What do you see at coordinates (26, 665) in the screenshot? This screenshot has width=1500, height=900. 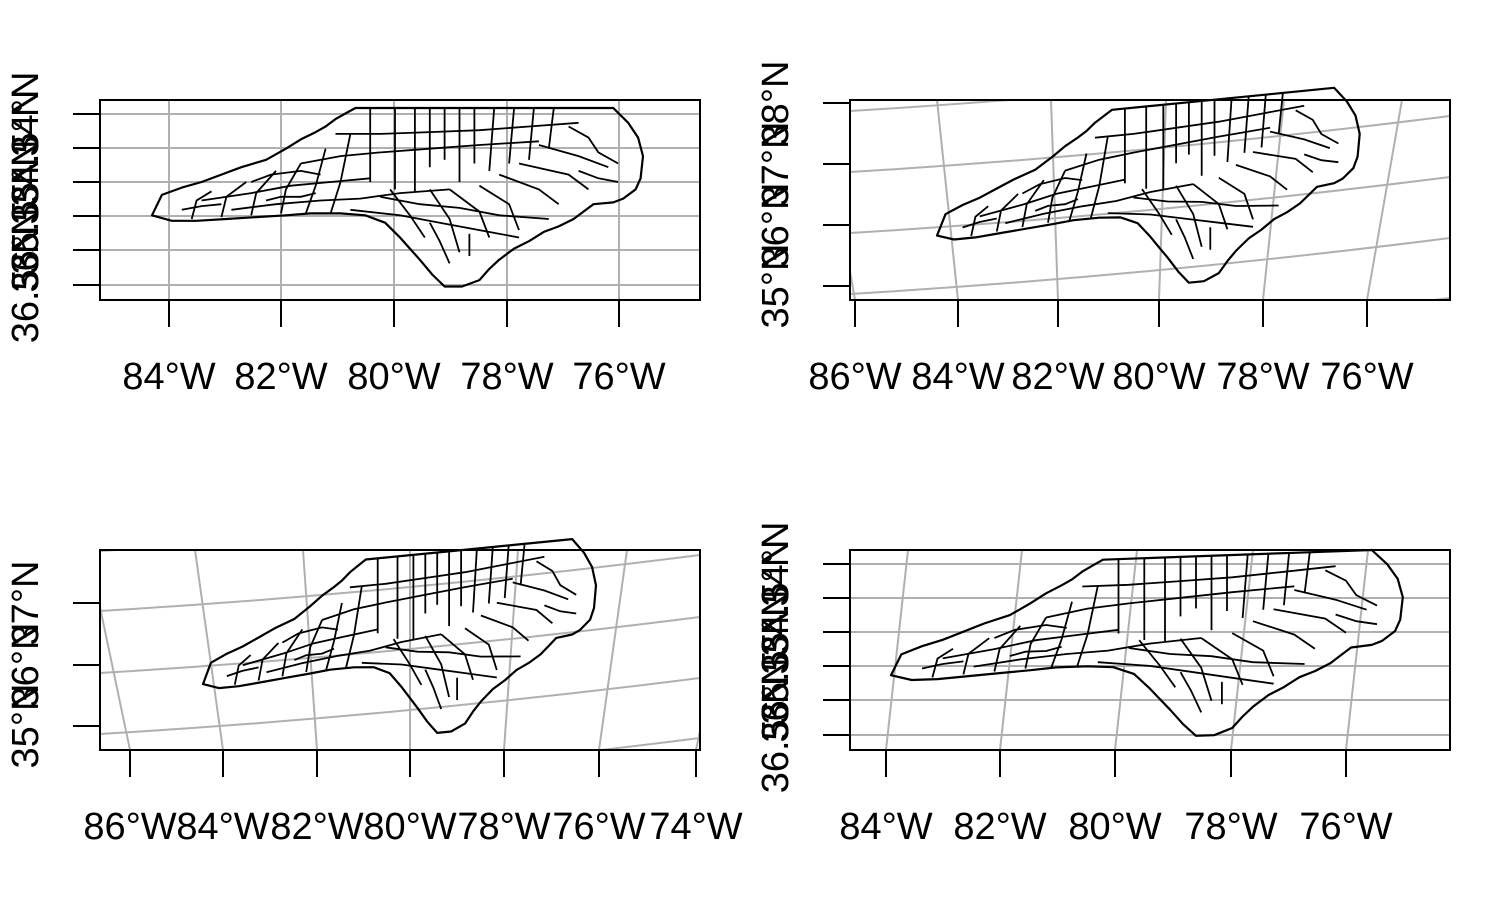 I see `y-tick-label: 36°N` at bounding box center [26, 665].